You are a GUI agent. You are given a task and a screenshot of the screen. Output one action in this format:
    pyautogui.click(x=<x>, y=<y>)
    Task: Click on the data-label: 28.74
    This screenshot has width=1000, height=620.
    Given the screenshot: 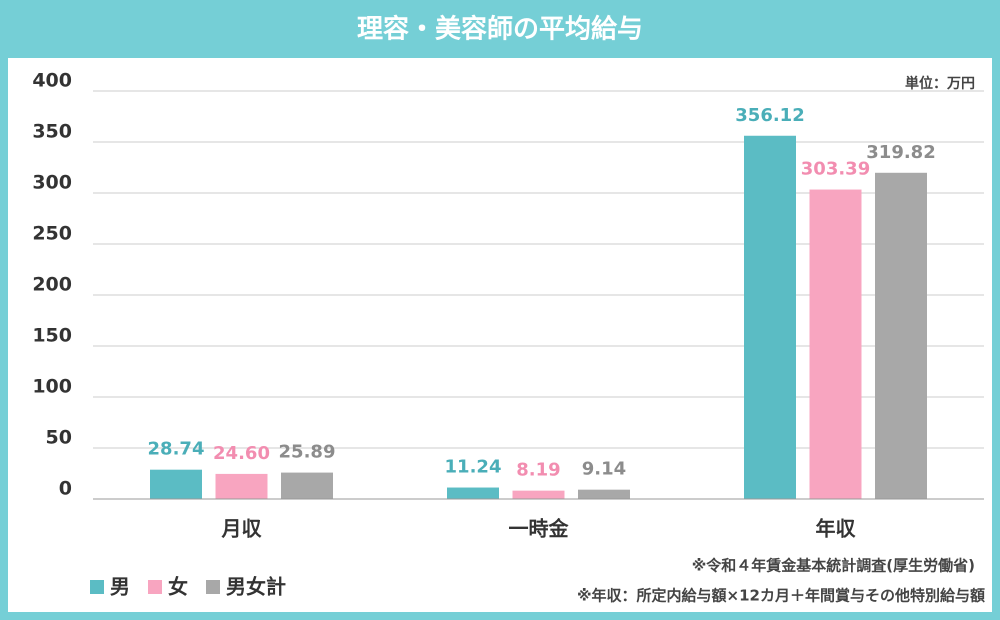 What is the action you would take?
    pyautogui.click(x=176, y=449)
    